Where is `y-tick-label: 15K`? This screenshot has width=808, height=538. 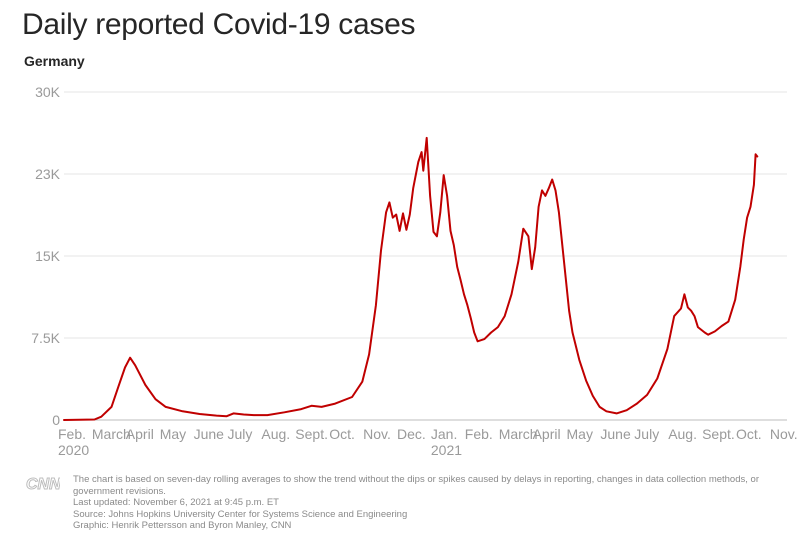 y-tick-label: 15K is located at coordinates (48, 256).